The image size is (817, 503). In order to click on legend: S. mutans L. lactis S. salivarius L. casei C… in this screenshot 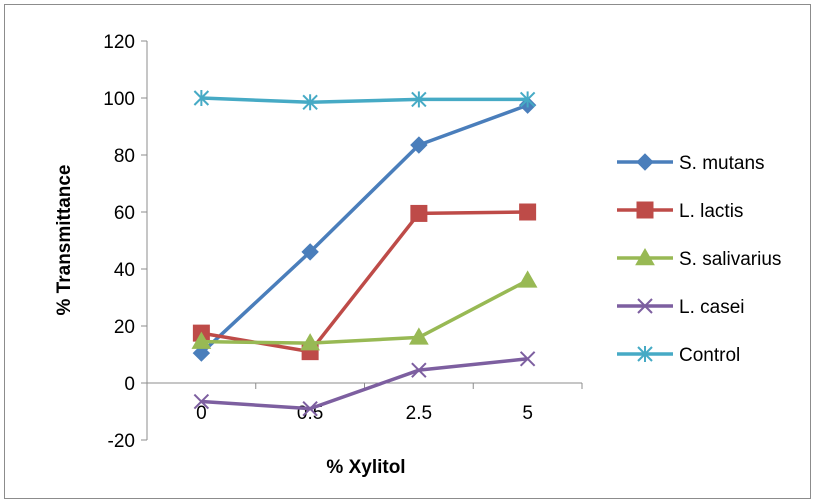, I will do `click(699, 259)`.